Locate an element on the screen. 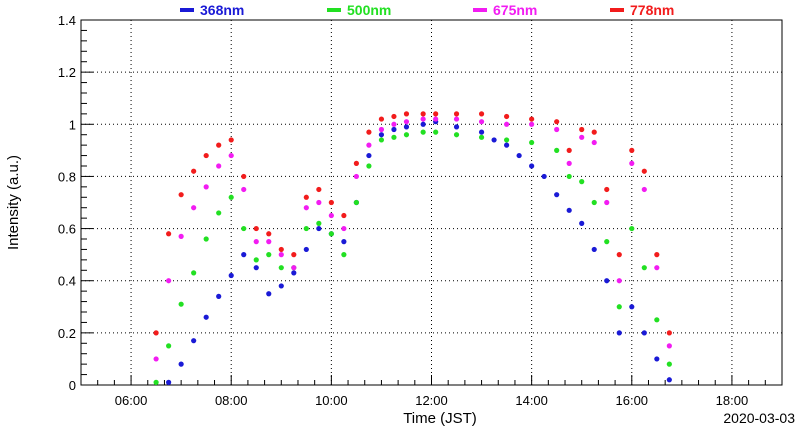 This screenshot has width=800, height=434. x-tick-label: 16:00 is located at coordinates (632, 400).